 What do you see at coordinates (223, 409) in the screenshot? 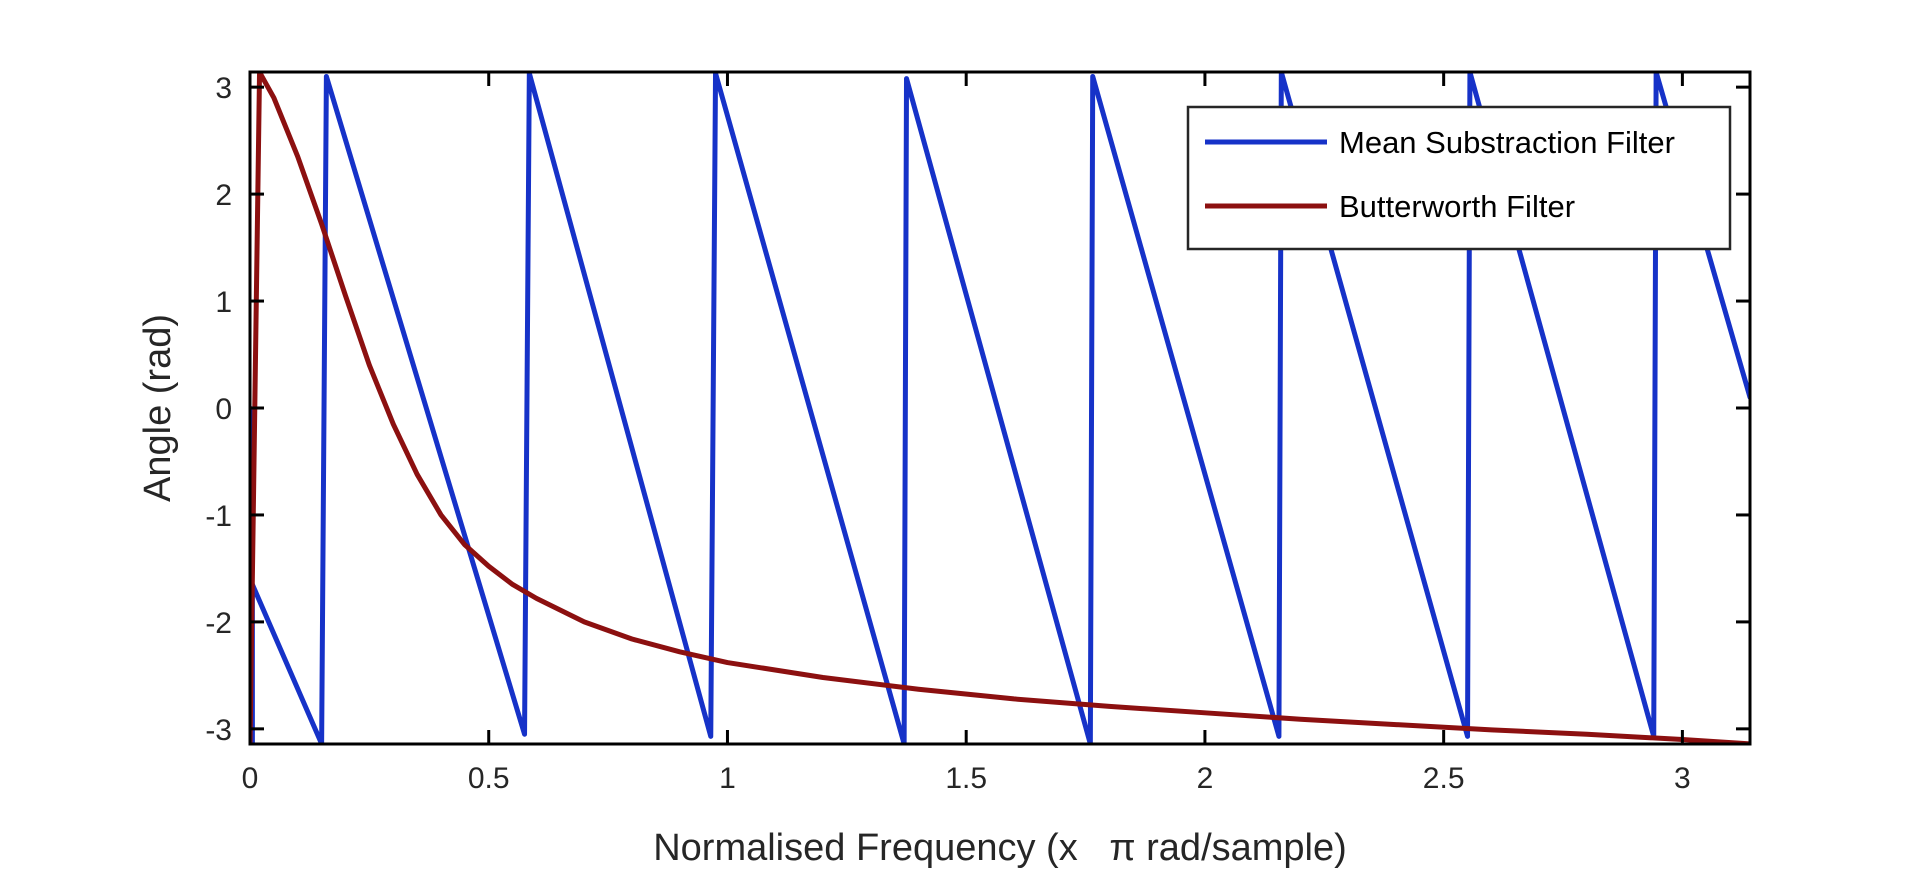
I see `y-tick-label: 0` at bounding box center [223, 409].